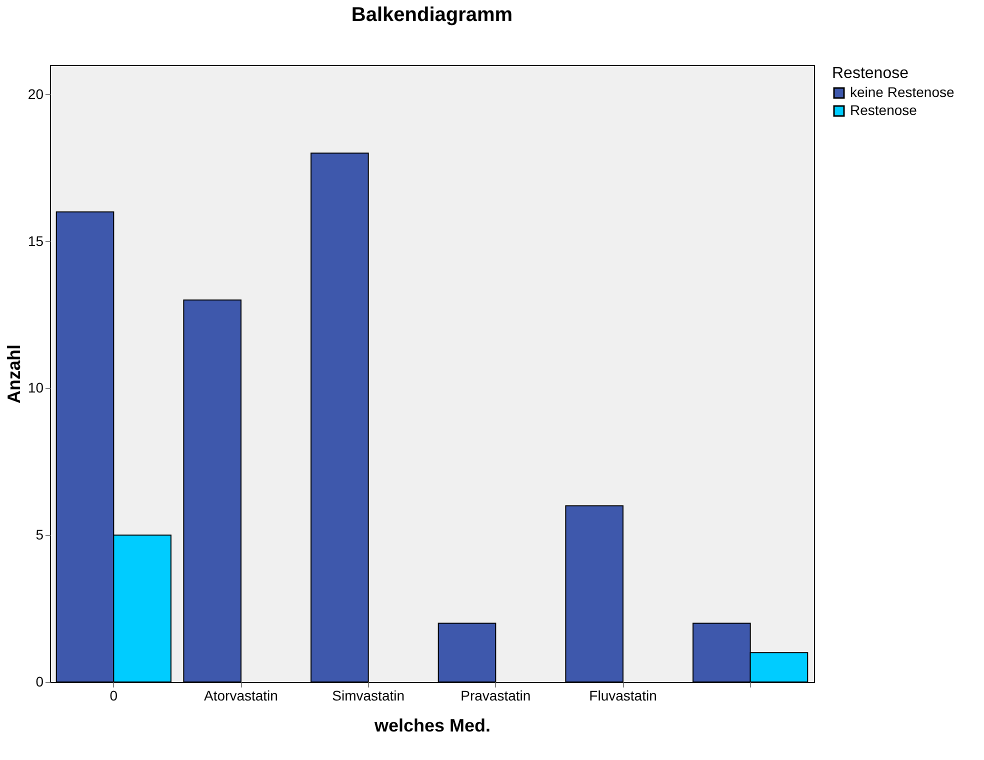 This screenshot has width=984, height=760. Describe the element at coordinates (36, 94) in the screenshot. I see `y-tick-label: 20` at that location.